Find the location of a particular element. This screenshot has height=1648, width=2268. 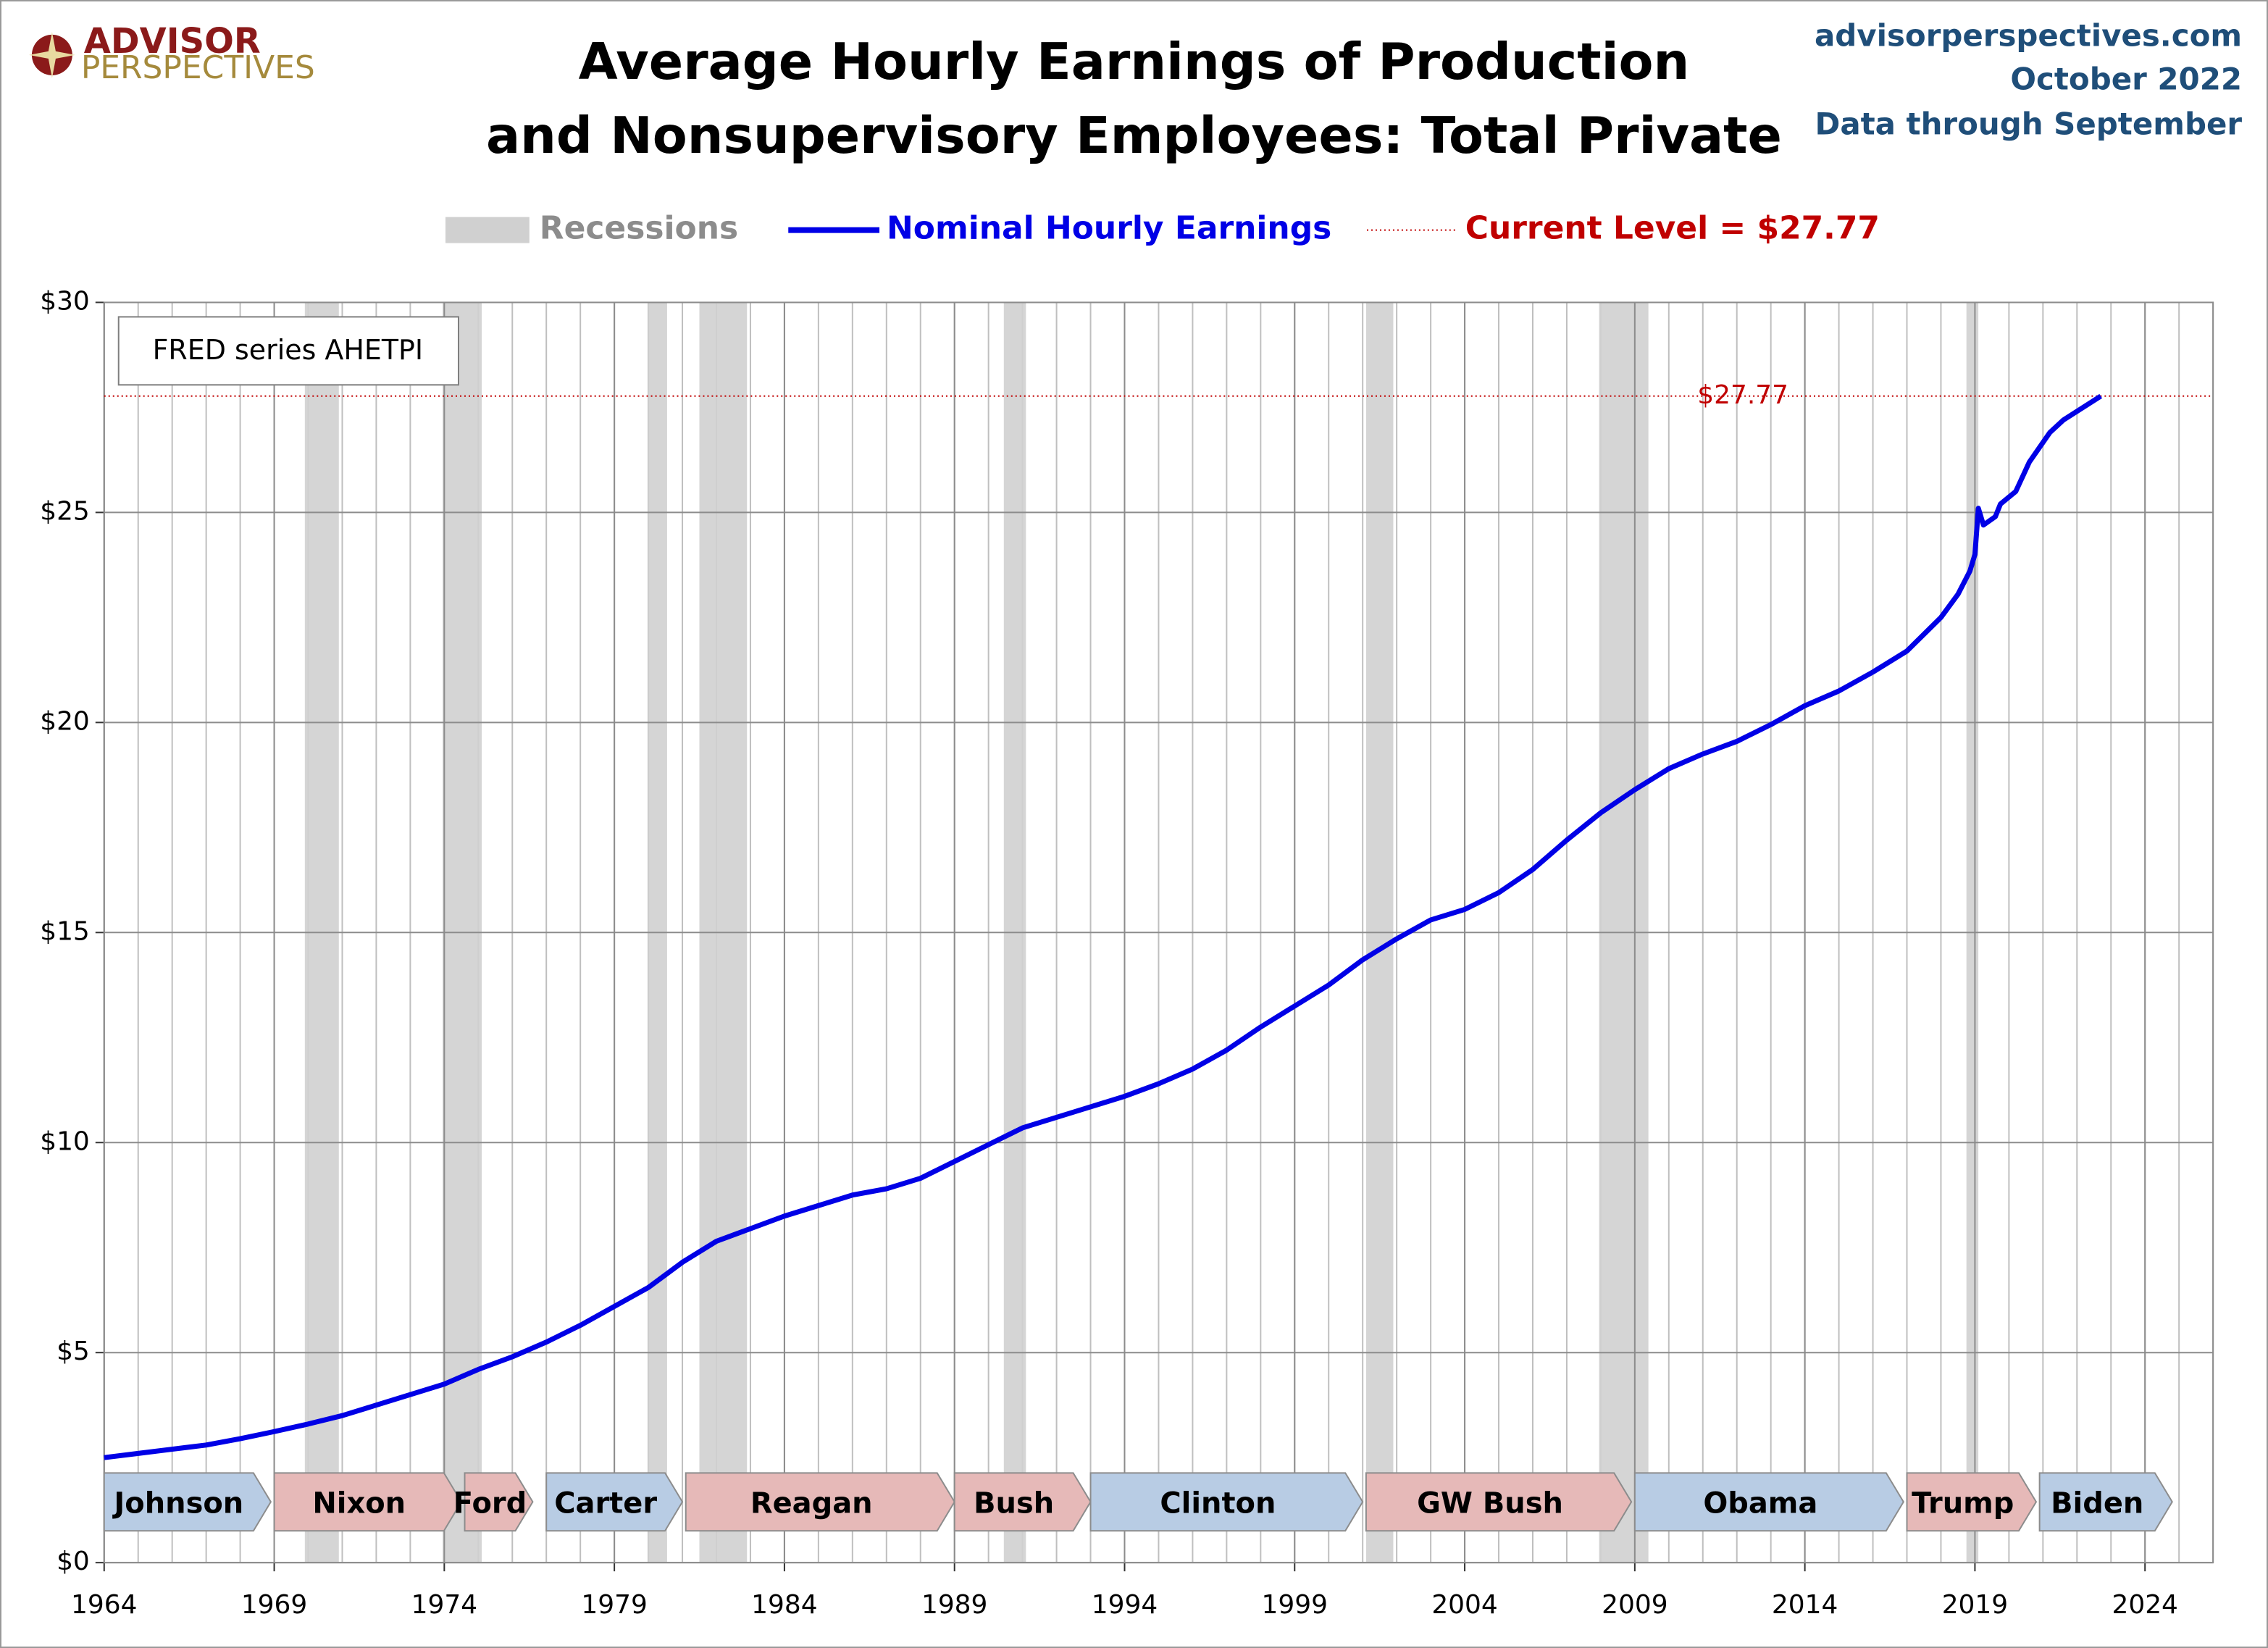

x-tick-label: 1979 is located at coordinates (614, 1605).